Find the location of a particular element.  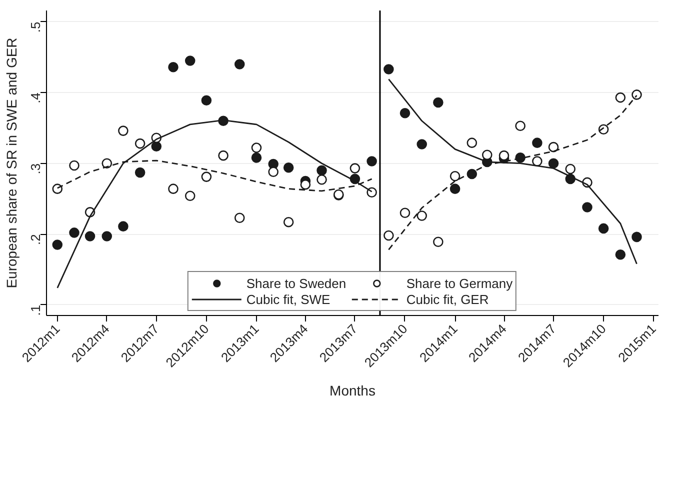

legend-label: Cubic fit, GER is located at coordinates (448, 299).